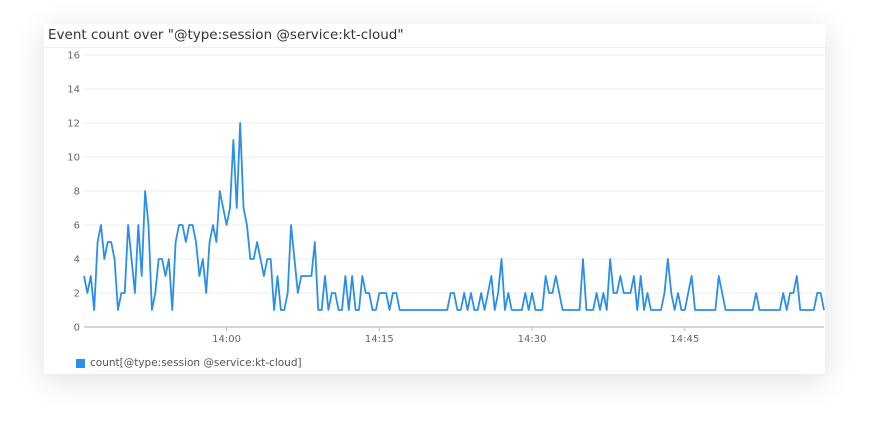 The height and width of the screenshot is (439, 869). Describe the element at coordinates (73, 56) in the screenshot. I see `y-tick-label: 16` at that location.